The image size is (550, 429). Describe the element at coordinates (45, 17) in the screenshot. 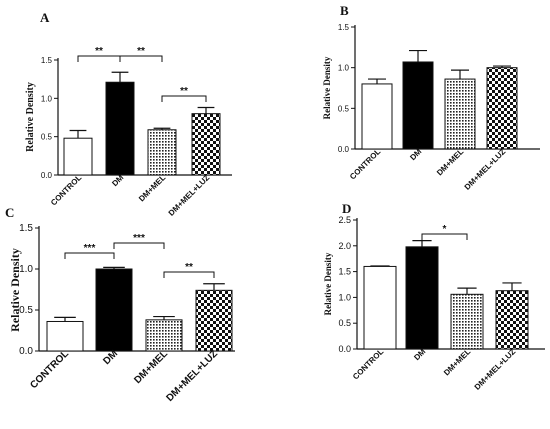

I see `panel-letter: A` at that location.